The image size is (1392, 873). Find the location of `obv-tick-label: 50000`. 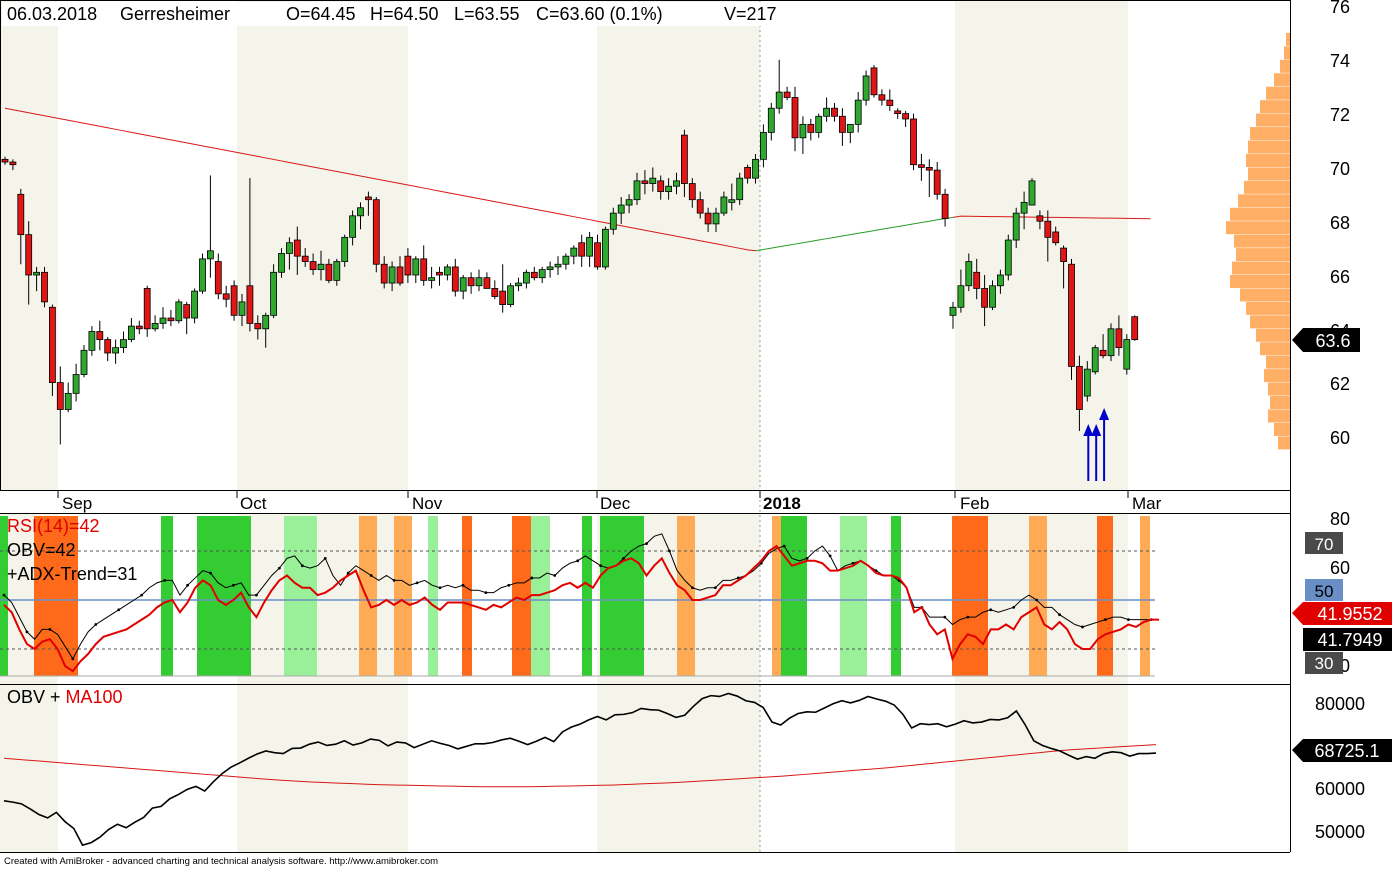

obv-tick-label: 50000 is located at coordinates (1340, 832).